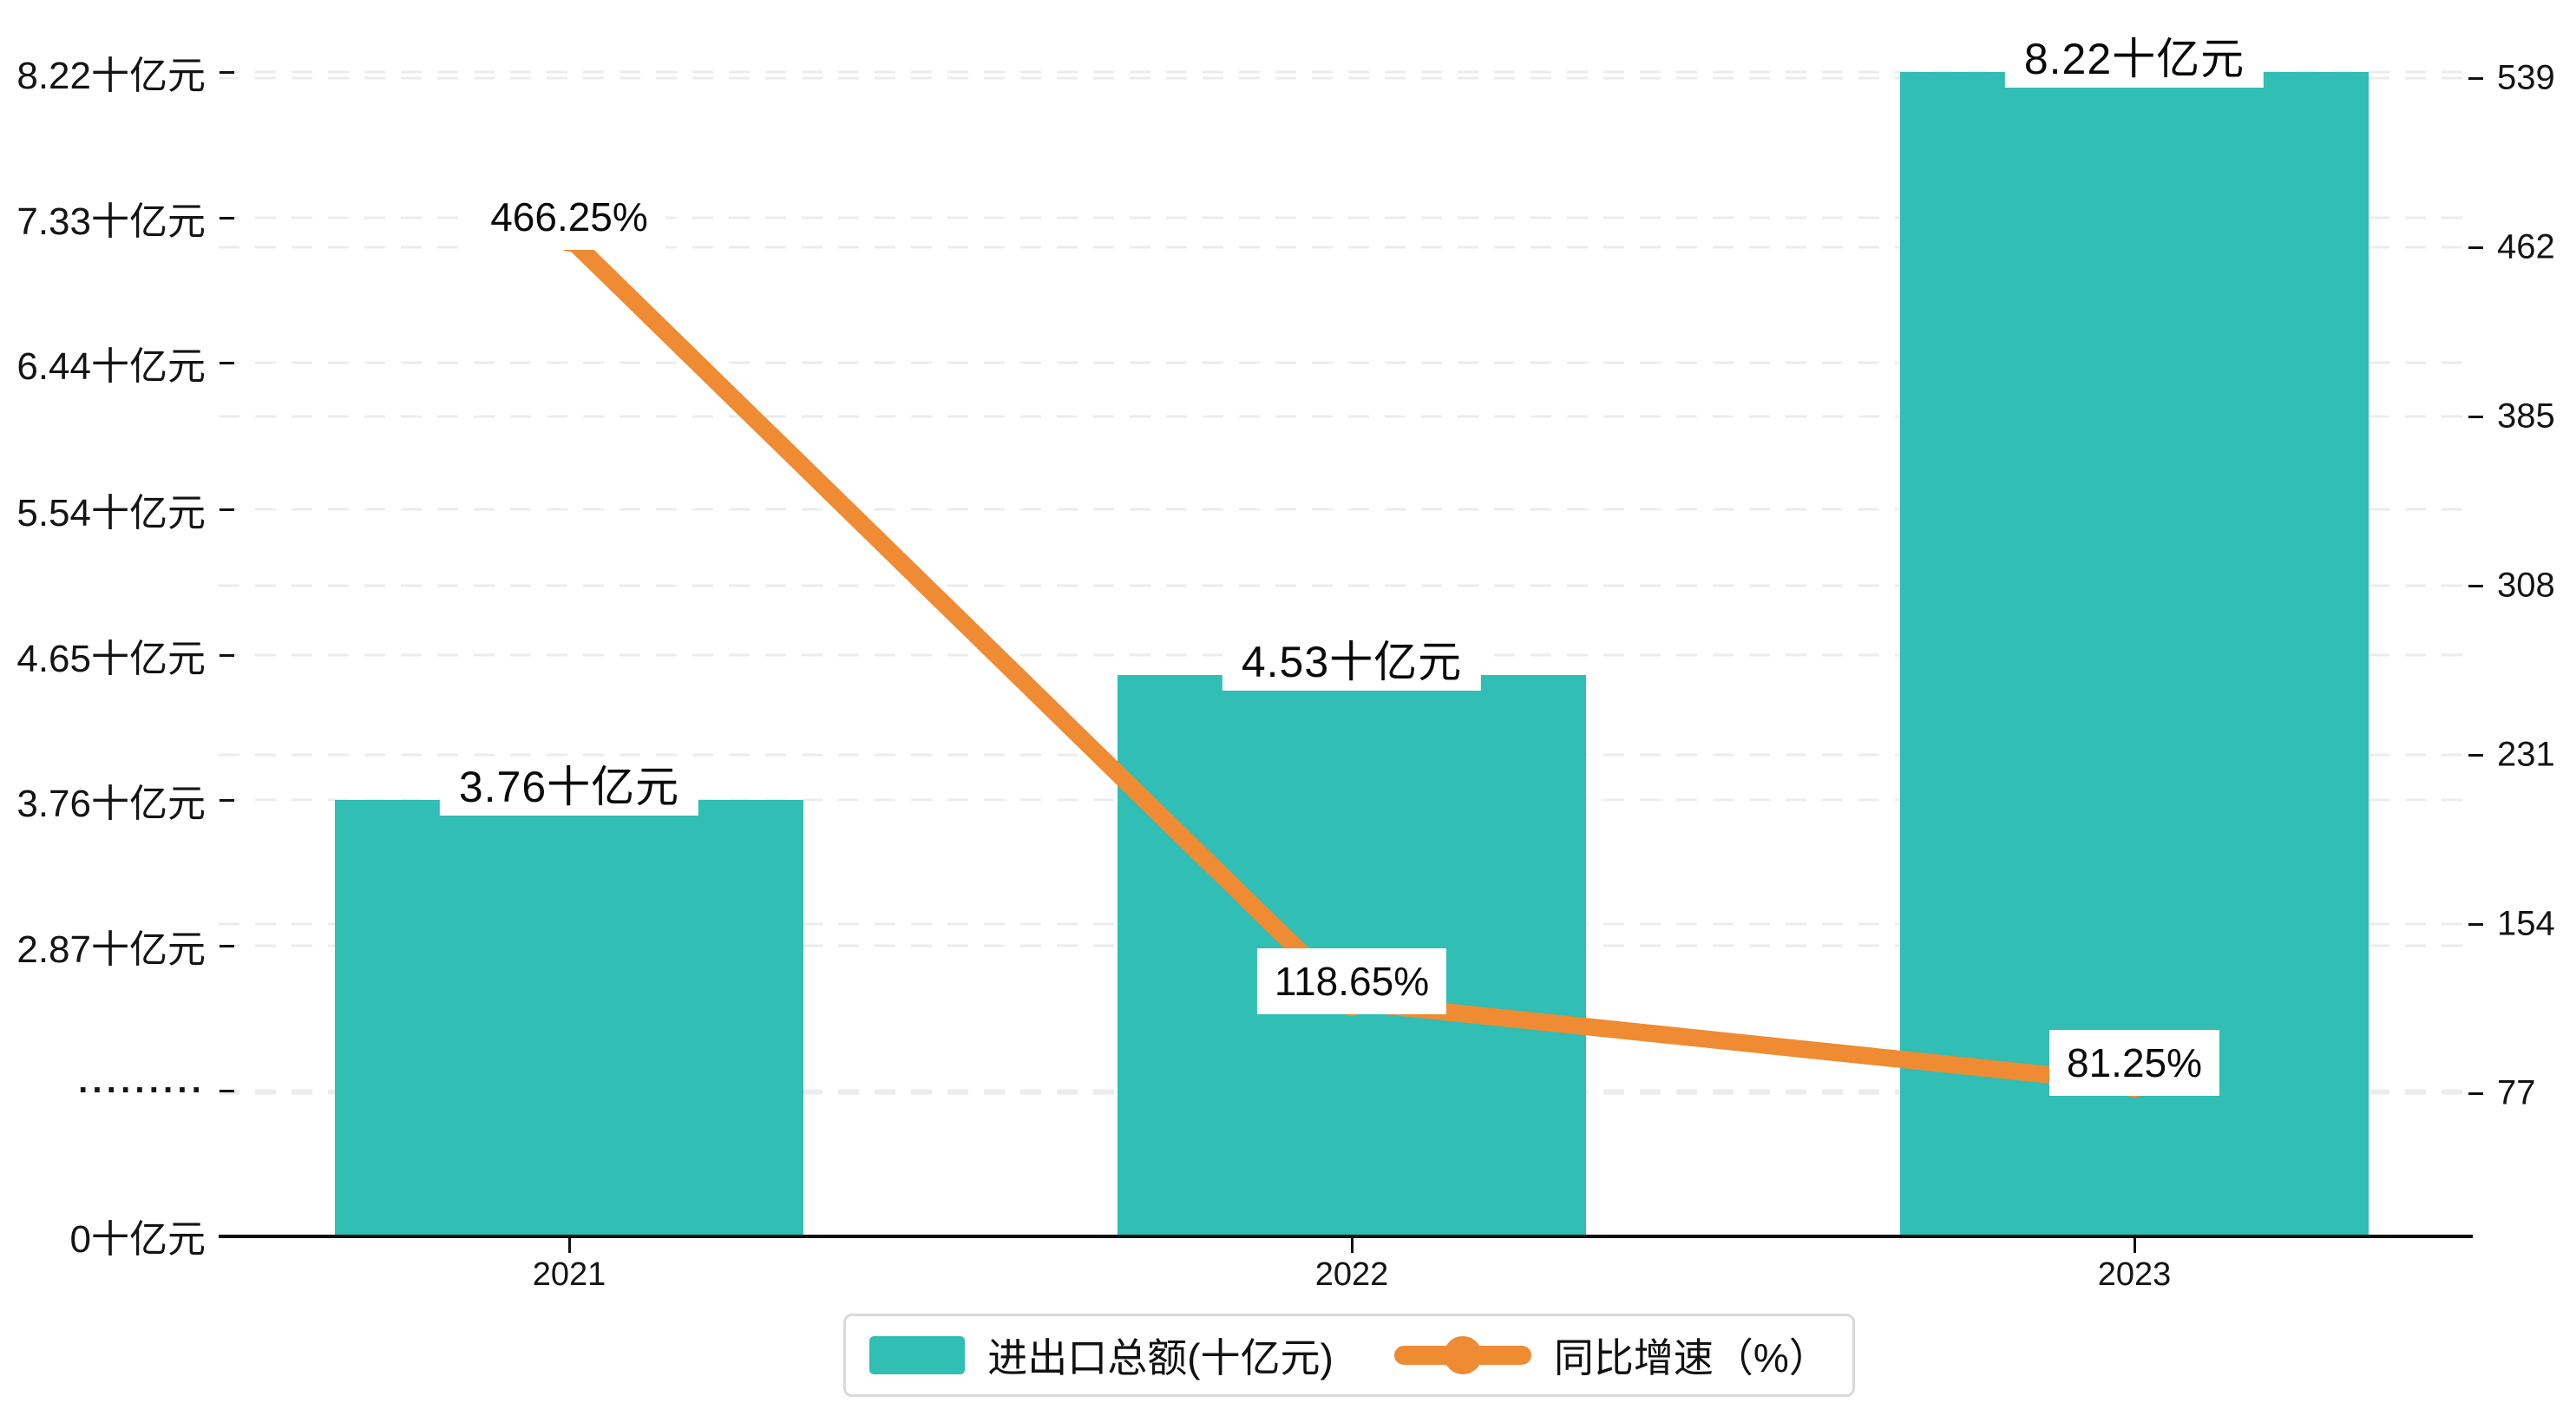 This screenshot has height=1416, width=2576. I want to click on left-axis-tick-label: 3.76十亿元, so click(111, 804).